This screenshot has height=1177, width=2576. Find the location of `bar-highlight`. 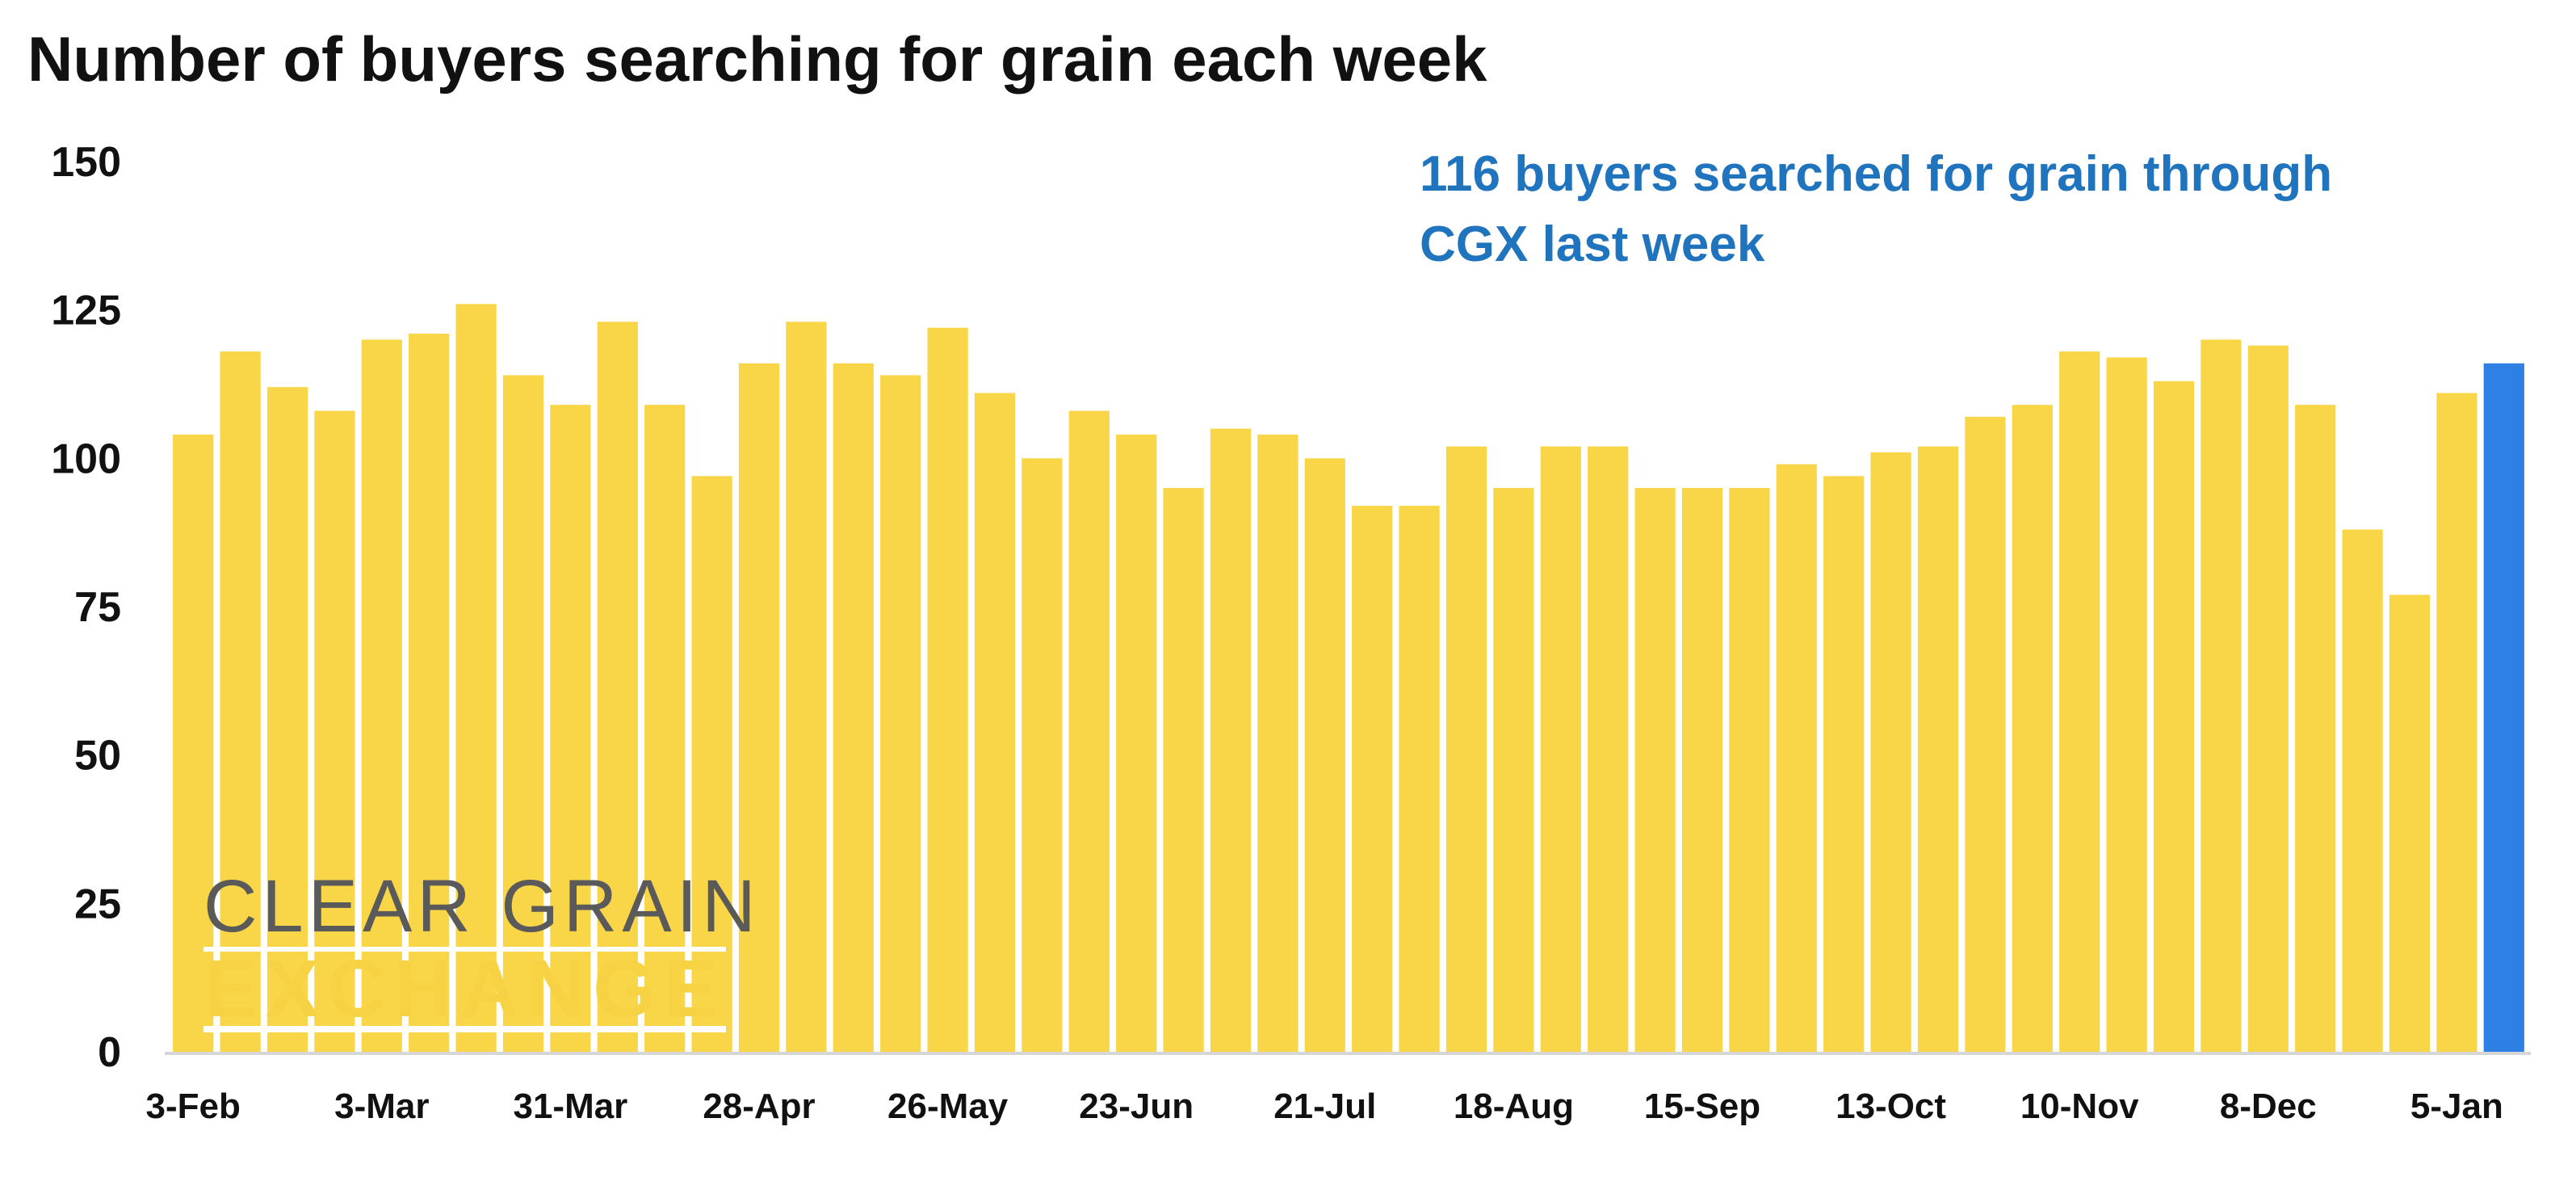

bar-highlight is located at coordinates (2503, 708).